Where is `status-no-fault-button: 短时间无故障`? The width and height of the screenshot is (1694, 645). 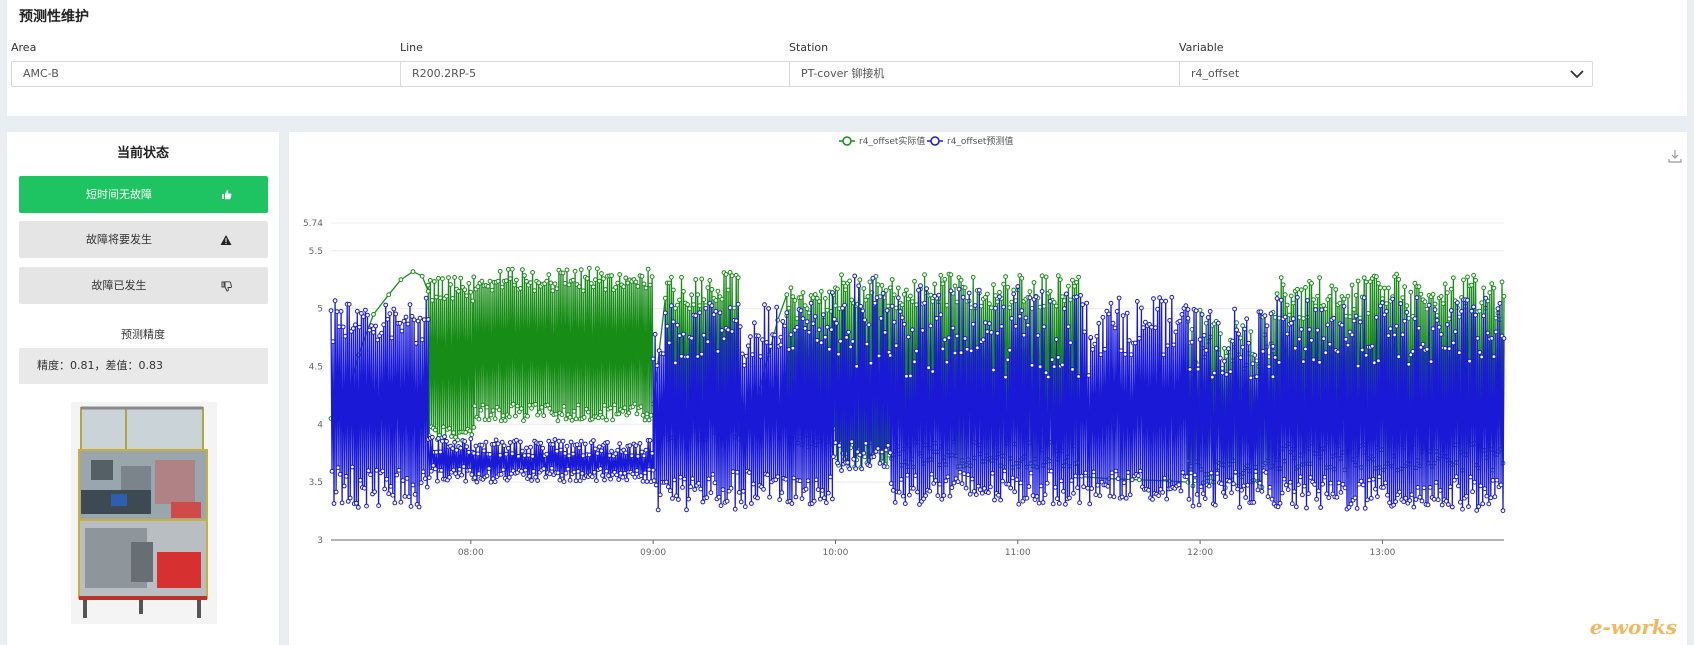 status-no-fault-button: 短时间无故障 is located at coordinates (143, 194).